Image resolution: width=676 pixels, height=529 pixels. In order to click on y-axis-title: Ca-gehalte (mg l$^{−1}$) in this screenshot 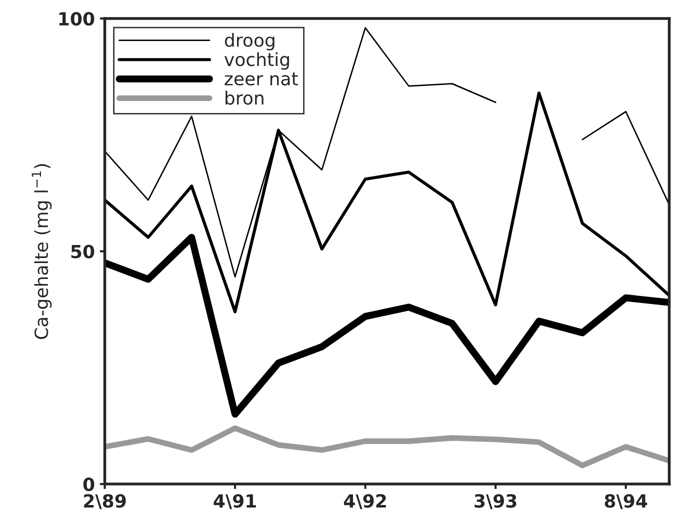, I will do `click(42, 252)`.